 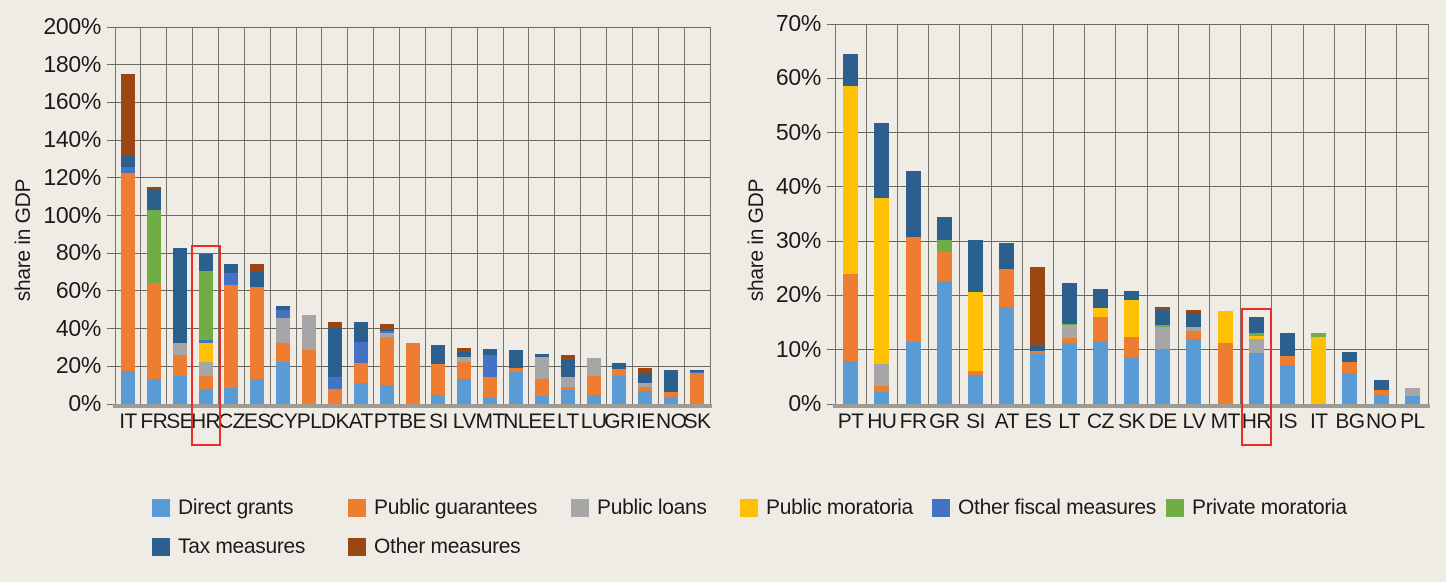 What do you see at coordinates (84, 403) in the screenshot?
I see `y-tick-label: 0%` at bounding box center [84, 403].